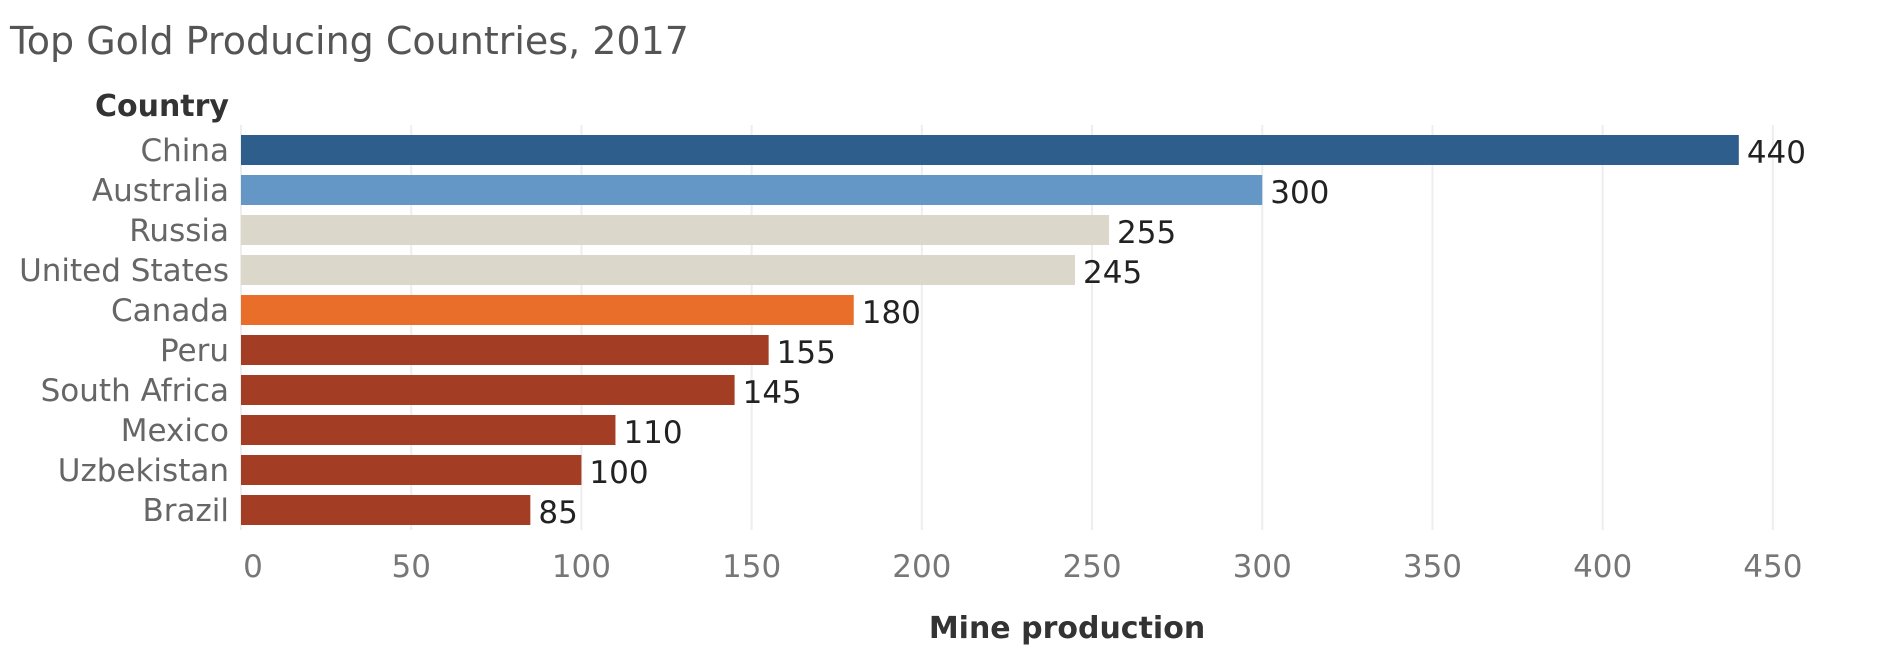 The height and width of the screenshot is (664, 1892). I want to click on bar-brazil, so click(386, 510).